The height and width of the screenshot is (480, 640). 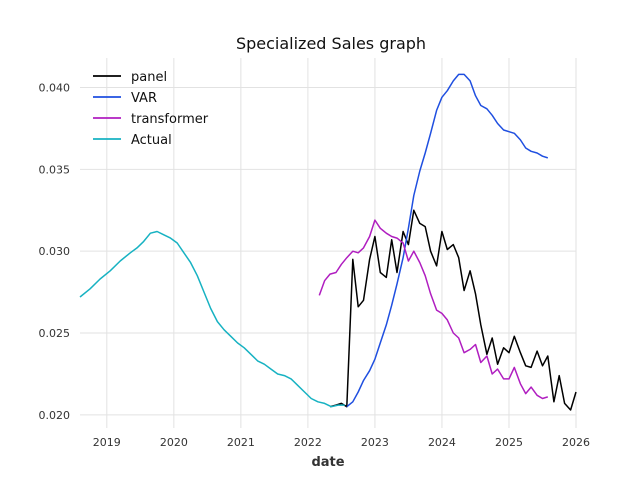 I want to click on y-tick-label: 0.025, so click(x=55, y=333).